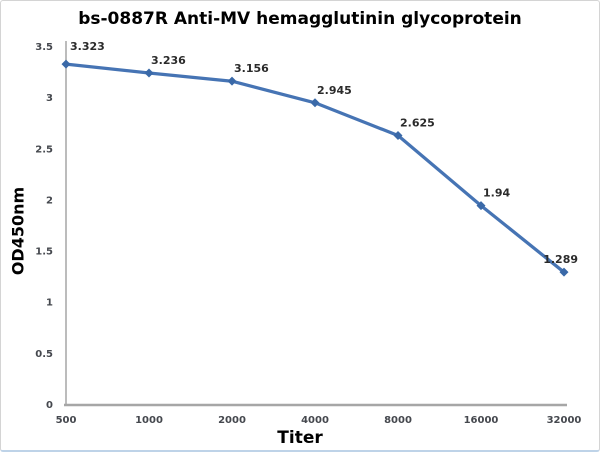 The width and height of the screenshot is (600, 452). I want to click on x-tick-label: 1000, so click(149, 420).